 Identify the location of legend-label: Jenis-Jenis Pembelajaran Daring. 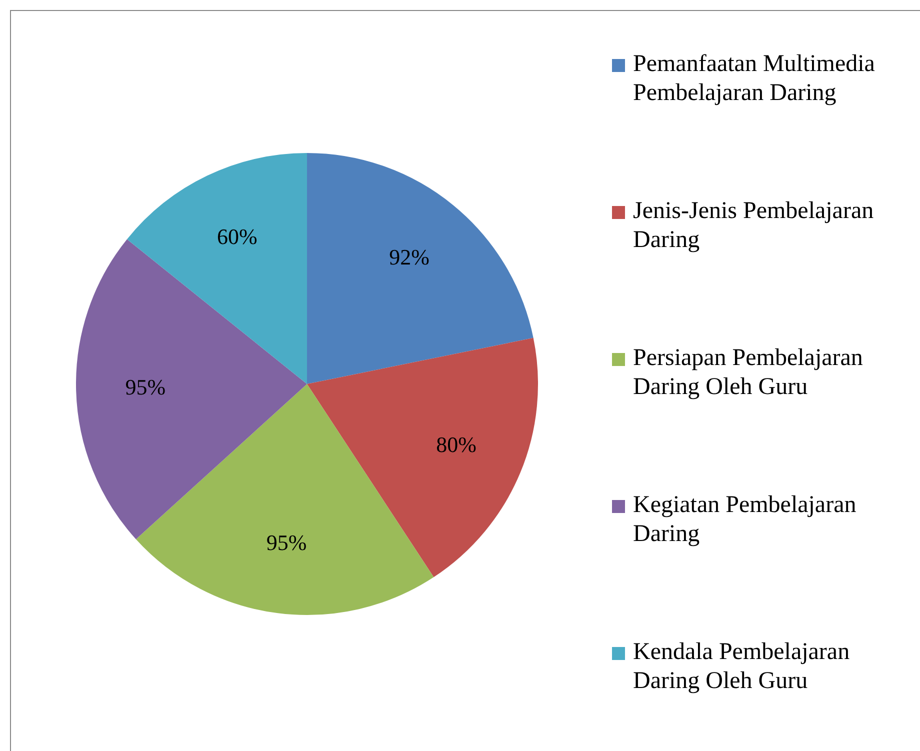
(754, 226).